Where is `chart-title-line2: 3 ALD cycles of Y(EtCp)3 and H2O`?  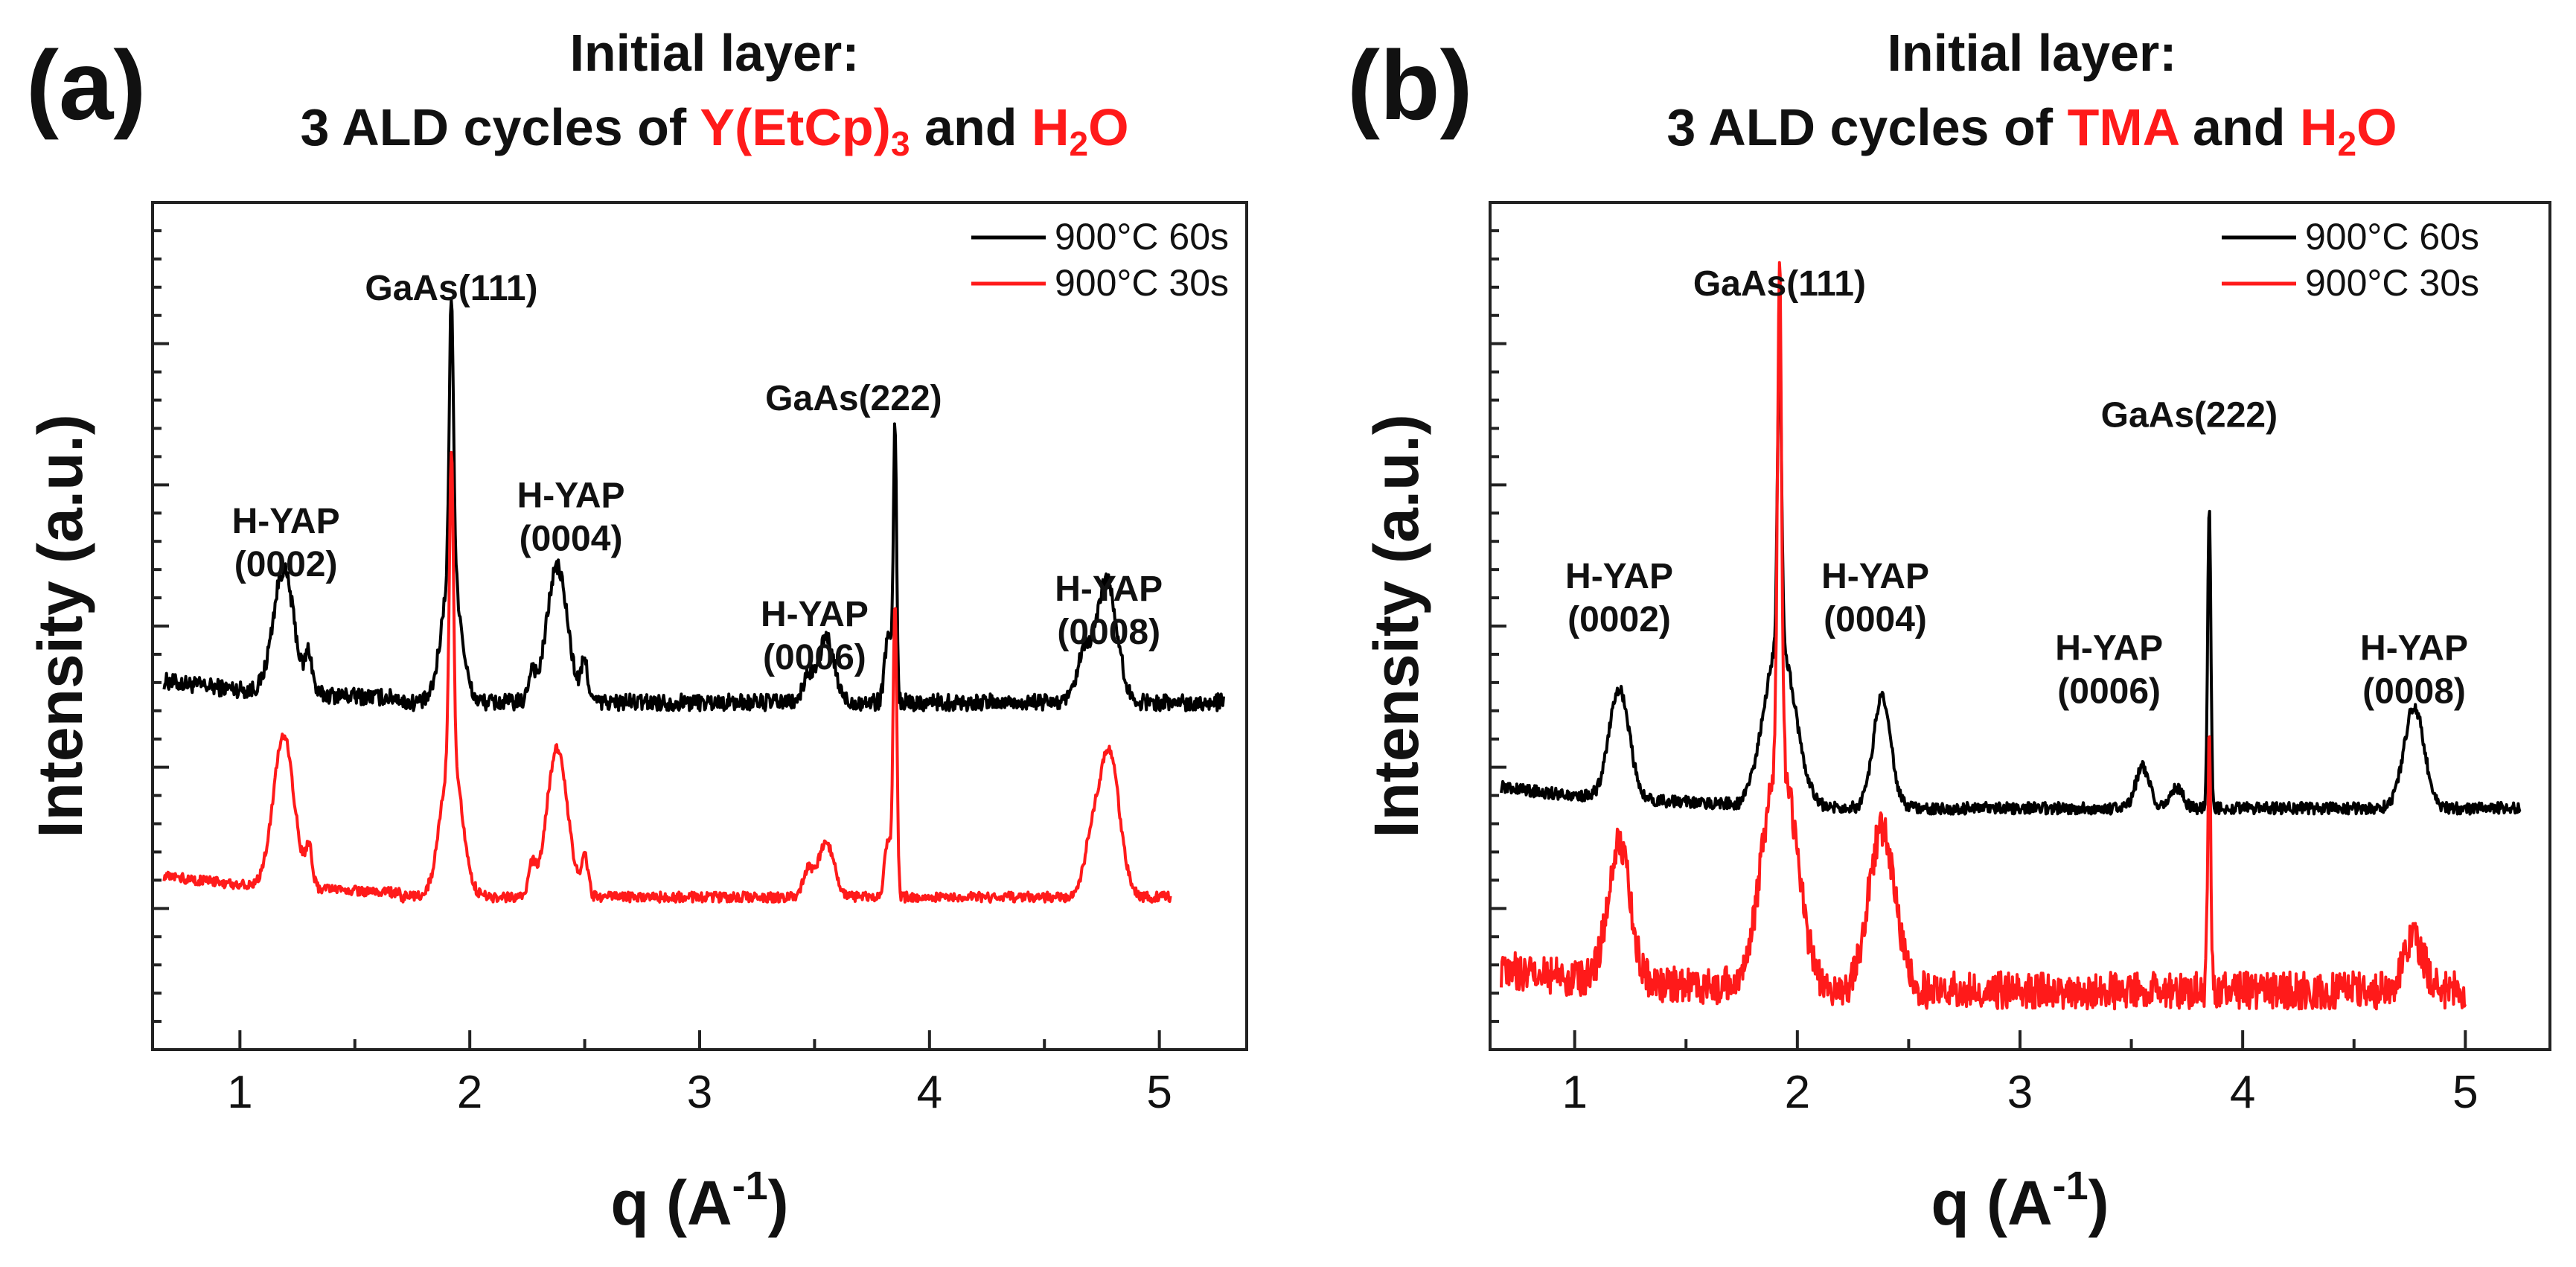 chart-title-line2: 3 ALD cycles of Y(EtCp)3 and H2O is located at coordinates (714, 130).